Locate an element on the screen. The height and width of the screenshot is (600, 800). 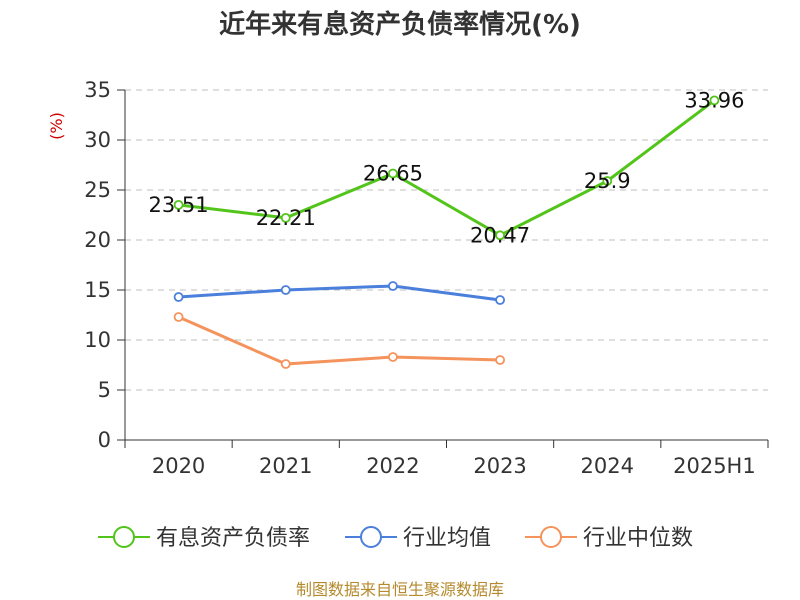
legend: 有息资产负债率 行业均值 行业中位数 is located at coordinates (395, 538).